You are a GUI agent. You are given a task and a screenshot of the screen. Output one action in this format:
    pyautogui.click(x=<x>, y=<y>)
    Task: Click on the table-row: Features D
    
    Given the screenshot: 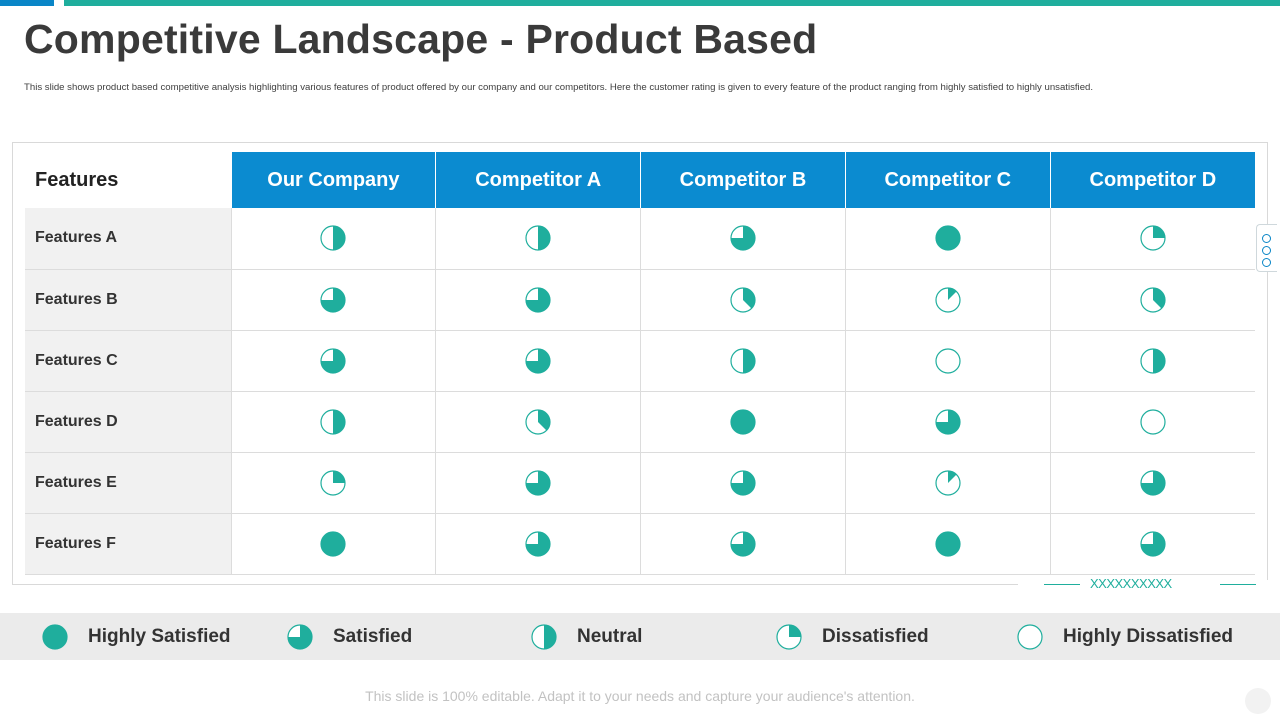 What is the action you would take?
    pyautogui.click(x=640, y=422)
    